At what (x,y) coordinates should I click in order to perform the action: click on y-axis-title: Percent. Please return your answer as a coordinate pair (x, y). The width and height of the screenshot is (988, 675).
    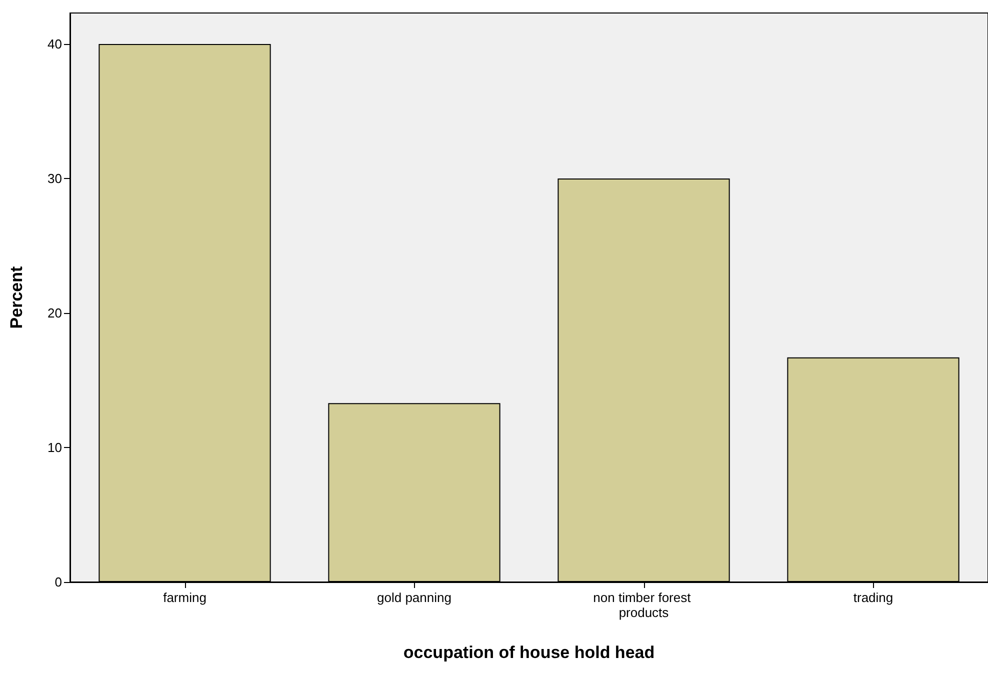
    Looking at the image, I should click on (16, 297).